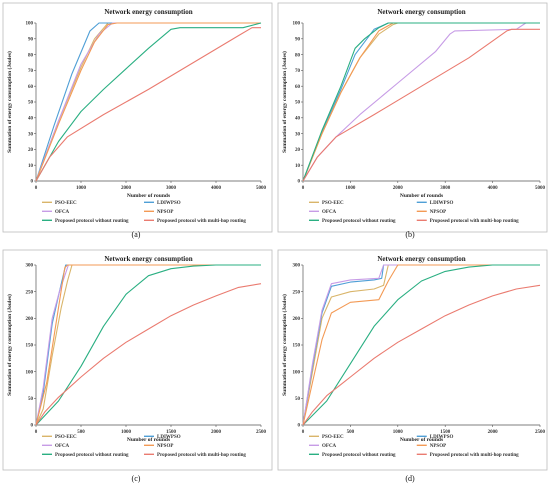 This screenshot has width=550, height=489. I want to click on x-tick-label: 500, so click(81, 432).